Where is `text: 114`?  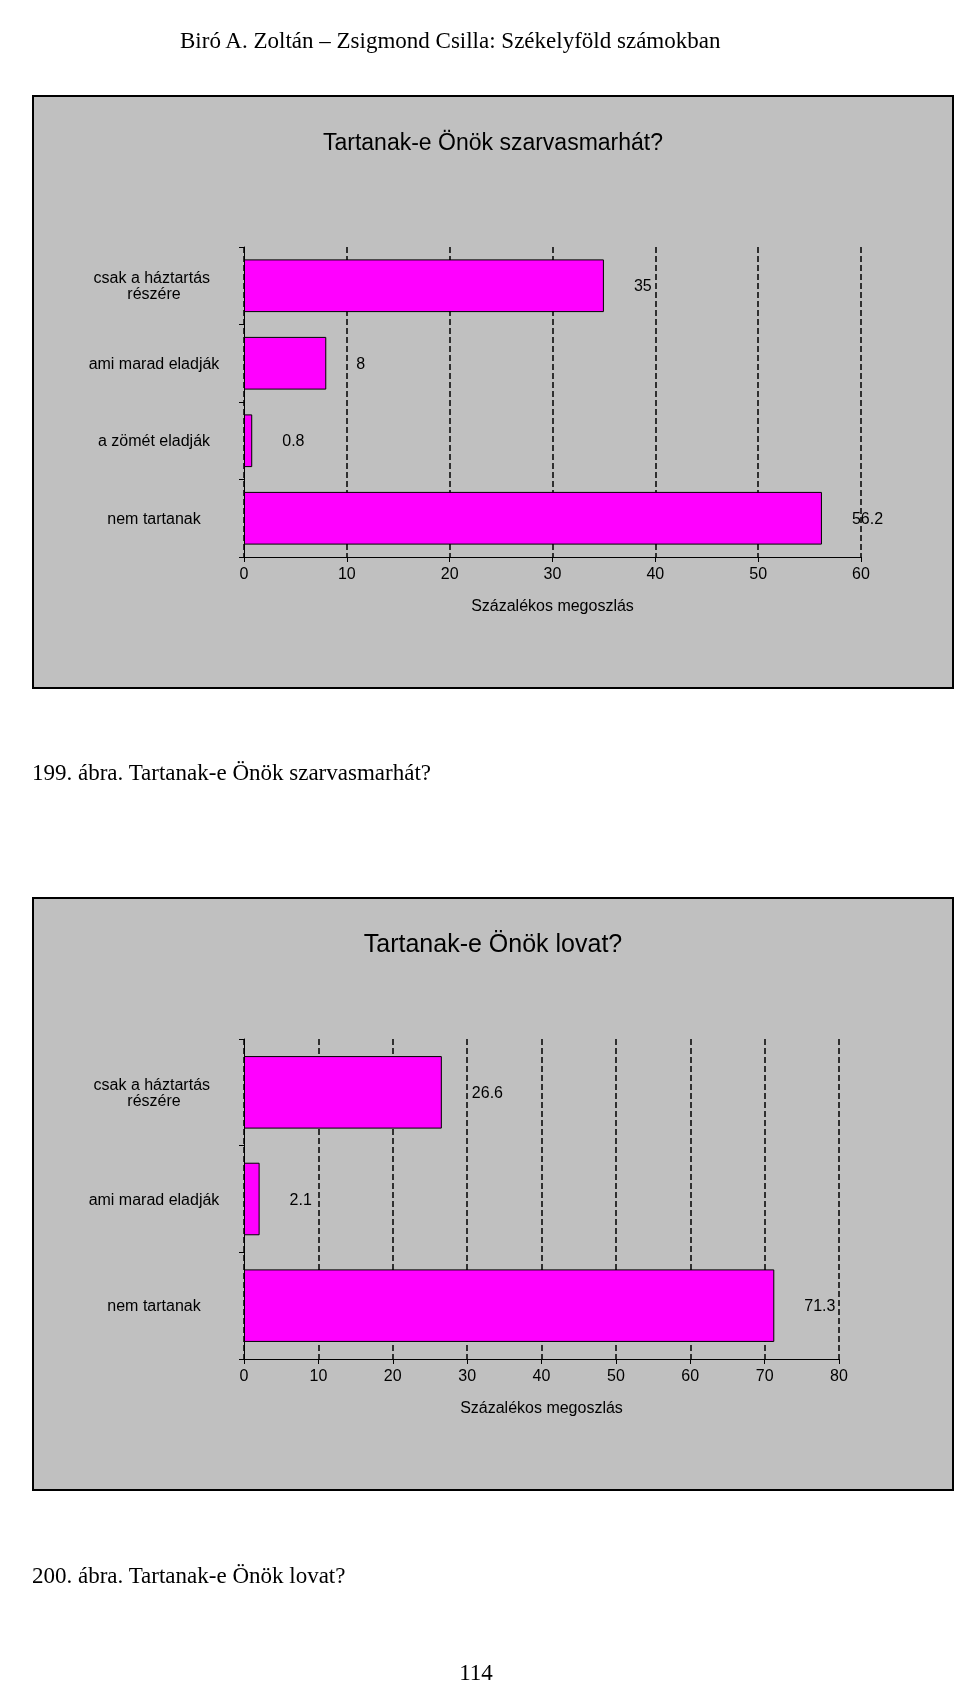 text: 114 is located at coordinates (476, 1673).